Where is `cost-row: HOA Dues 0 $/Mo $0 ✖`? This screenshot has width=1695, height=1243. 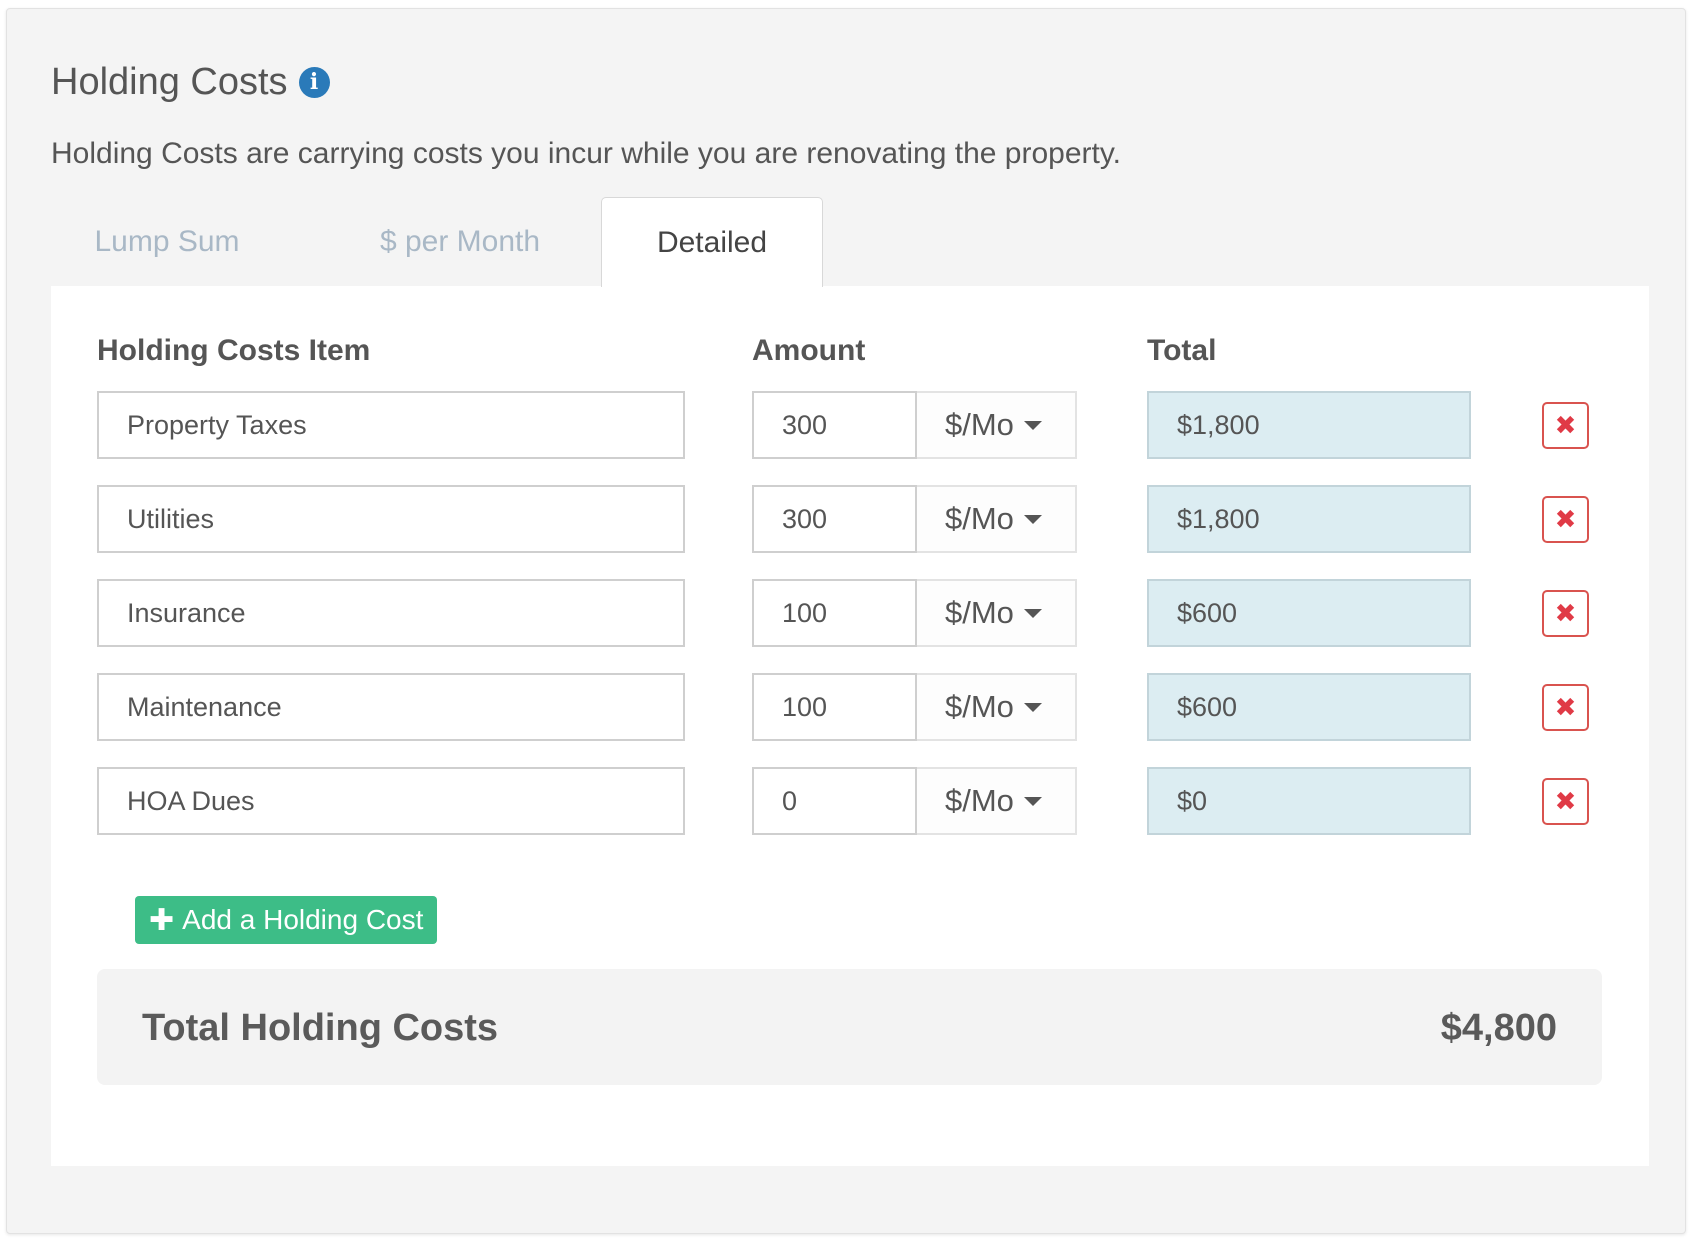 cost-row: HOA Dues 0 $/Mo $0 ✖ is located at coordinates (850, 801).